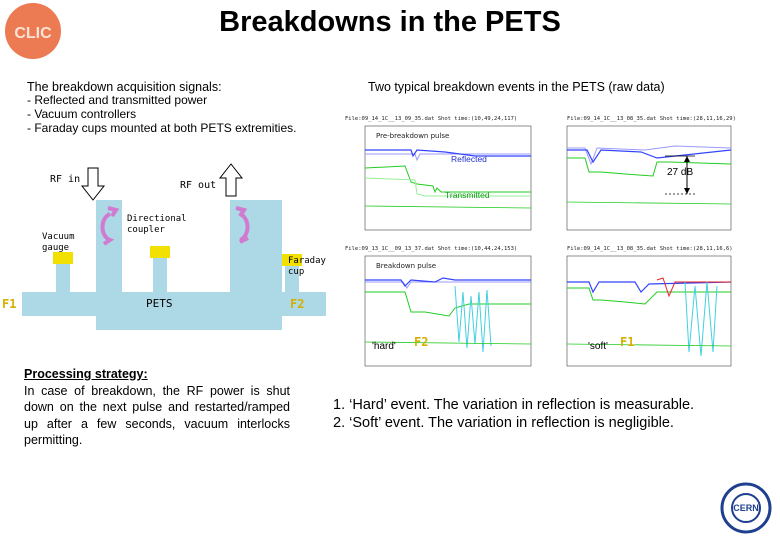 This screenshot has width=780, height=541. Describe the element at coordinates (680, 172) in the screenshot. I see `plot-tr-db-label: 27 dB` at that location.